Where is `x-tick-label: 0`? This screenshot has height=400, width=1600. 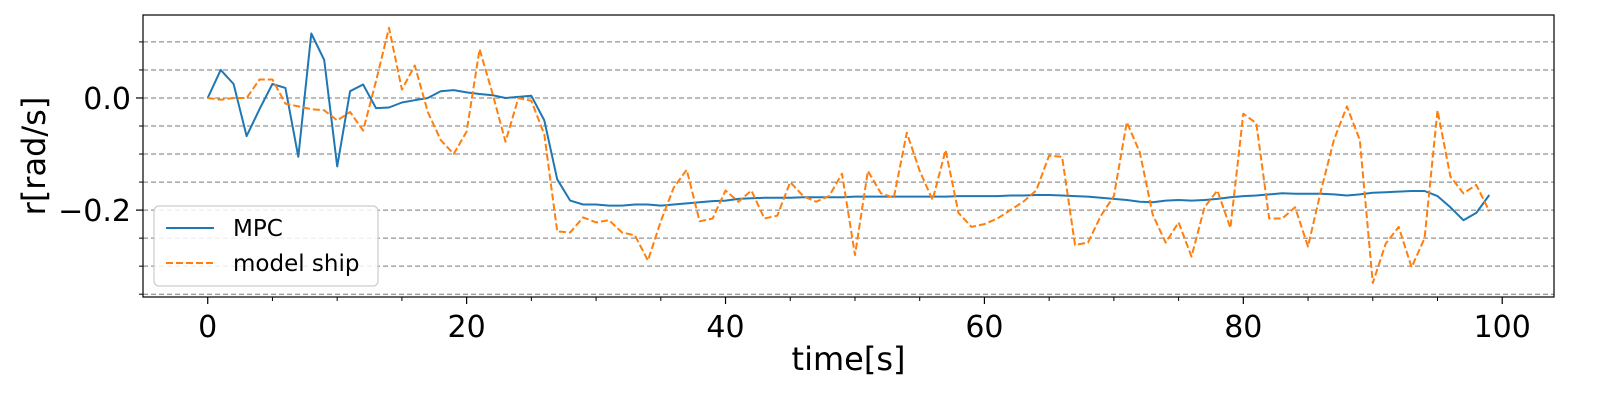
x-tick-label: 0 is located at coordinates (207, 327).